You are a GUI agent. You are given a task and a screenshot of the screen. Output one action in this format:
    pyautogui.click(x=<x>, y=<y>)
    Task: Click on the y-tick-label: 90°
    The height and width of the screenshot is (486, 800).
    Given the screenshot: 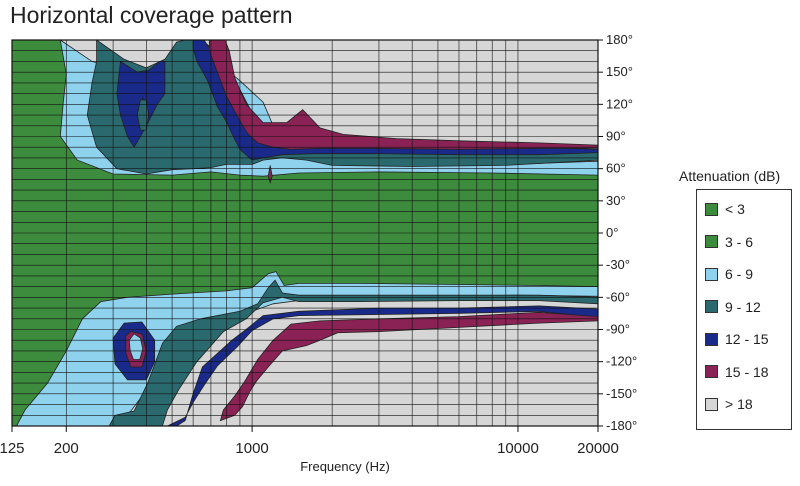 What is the action you would take?
    pyautogui.click(x=616, y=136)
    